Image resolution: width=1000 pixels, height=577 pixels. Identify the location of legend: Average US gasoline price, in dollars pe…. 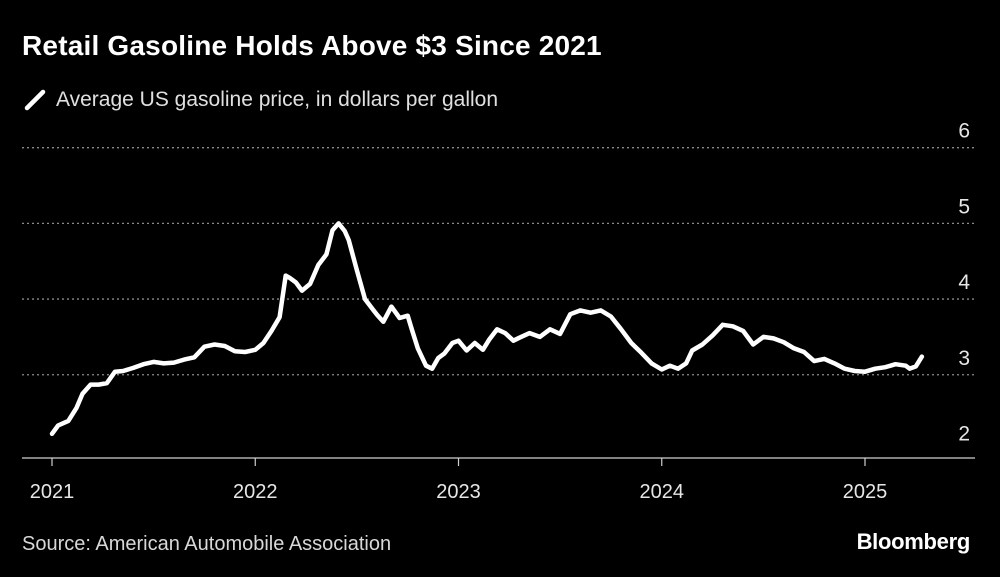
(260, 100).